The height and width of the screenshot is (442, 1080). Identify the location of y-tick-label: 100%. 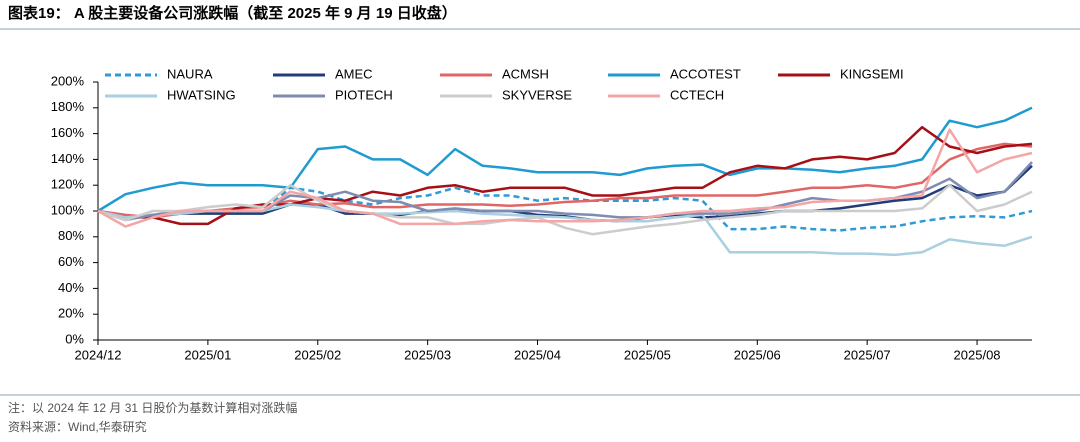
(68, 209).